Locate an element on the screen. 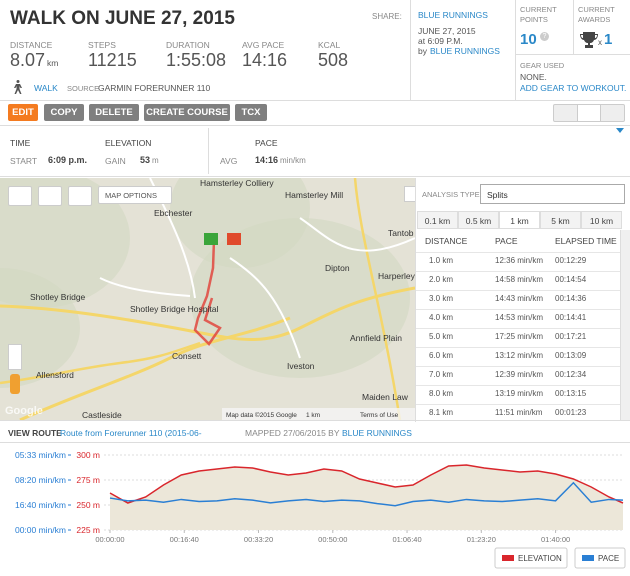 The image size is (630, 576). stat-number: 1:55:08 is located at coordinates (196, 60).